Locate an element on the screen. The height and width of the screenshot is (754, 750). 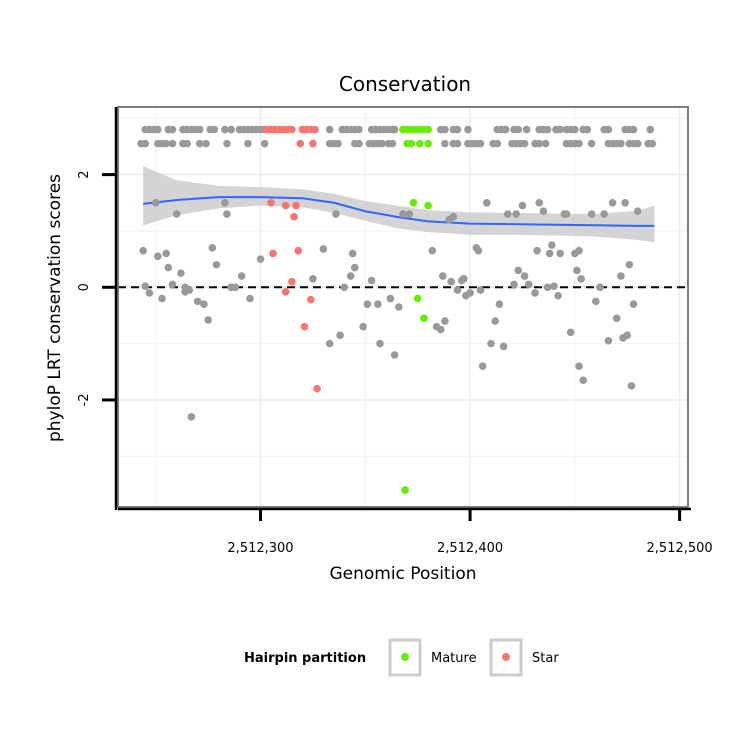
chart-title: Conservation is located at coordinates (405, 84).